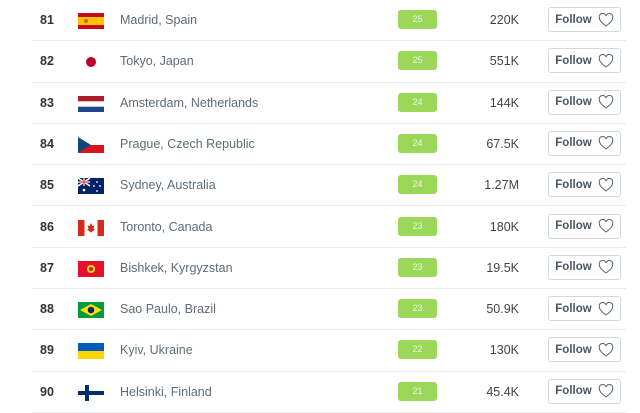  I want to click on follower-count: 50.9K, so click(502, 309).